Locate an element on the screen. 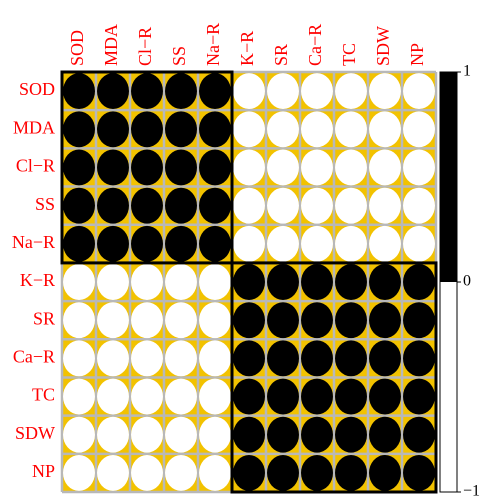  colorbar-positive is located at coordinates (448, 177).